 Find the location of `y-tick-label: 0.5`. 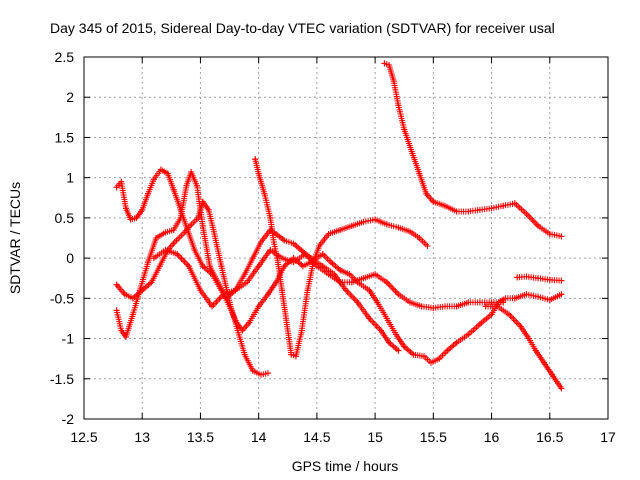

y-tick-label: 0.5 is located at coordinates (65, 218).